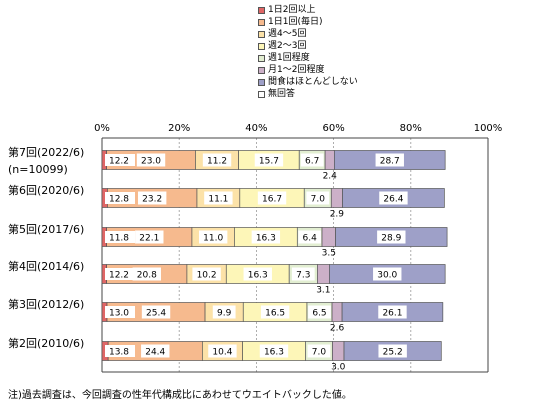  I want to click on category-label: (n=10099), so click(38, 169).